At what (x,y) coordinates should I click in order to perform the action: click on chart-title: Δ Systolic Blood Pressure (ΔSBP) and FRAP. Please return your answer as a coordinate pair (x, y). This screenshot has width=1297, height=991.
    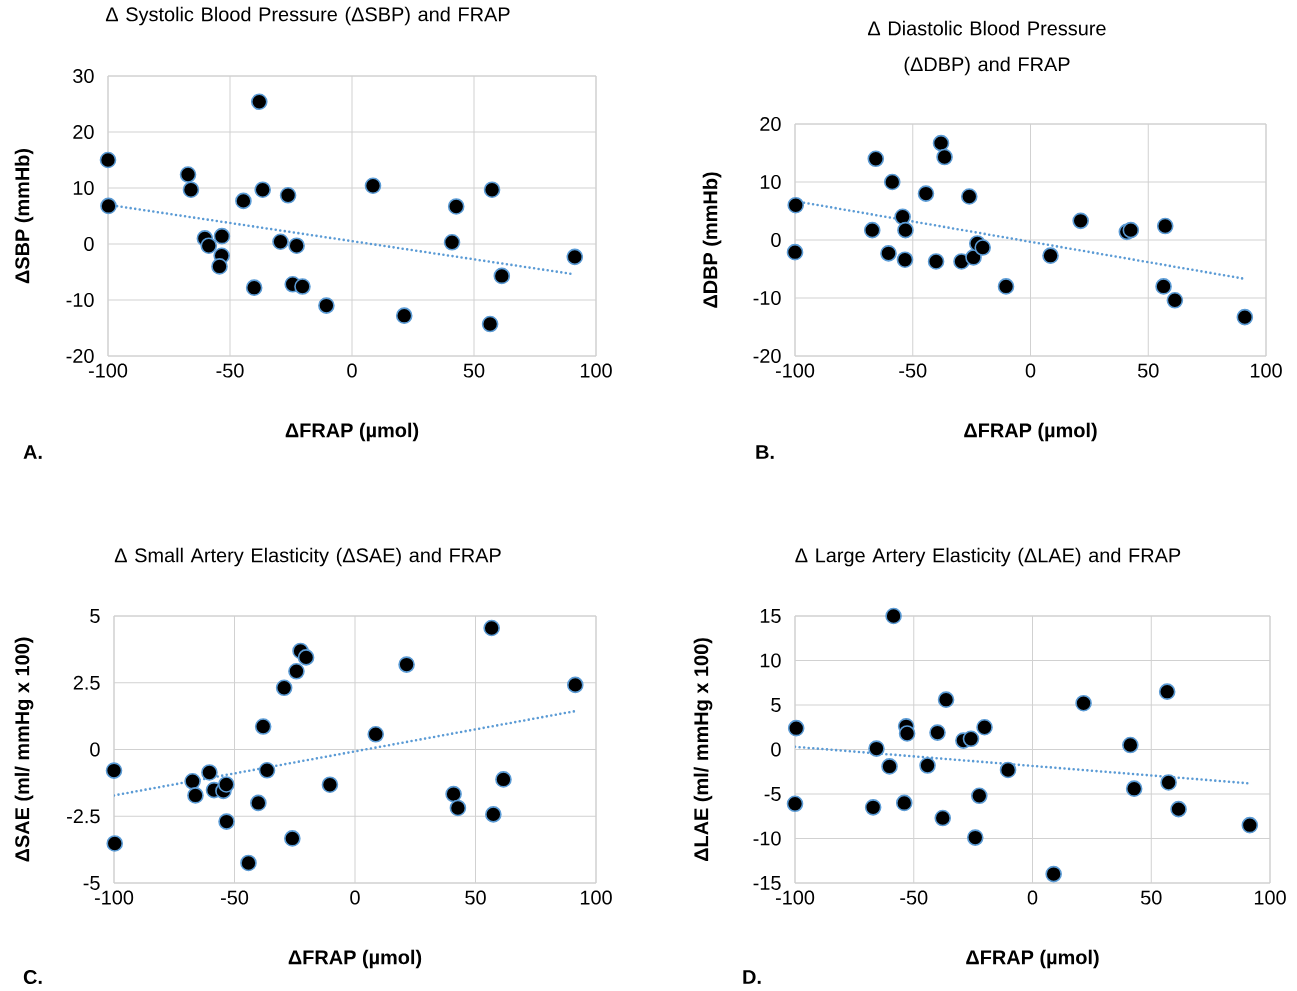
    Looking at the image, I should click on (307, 16).